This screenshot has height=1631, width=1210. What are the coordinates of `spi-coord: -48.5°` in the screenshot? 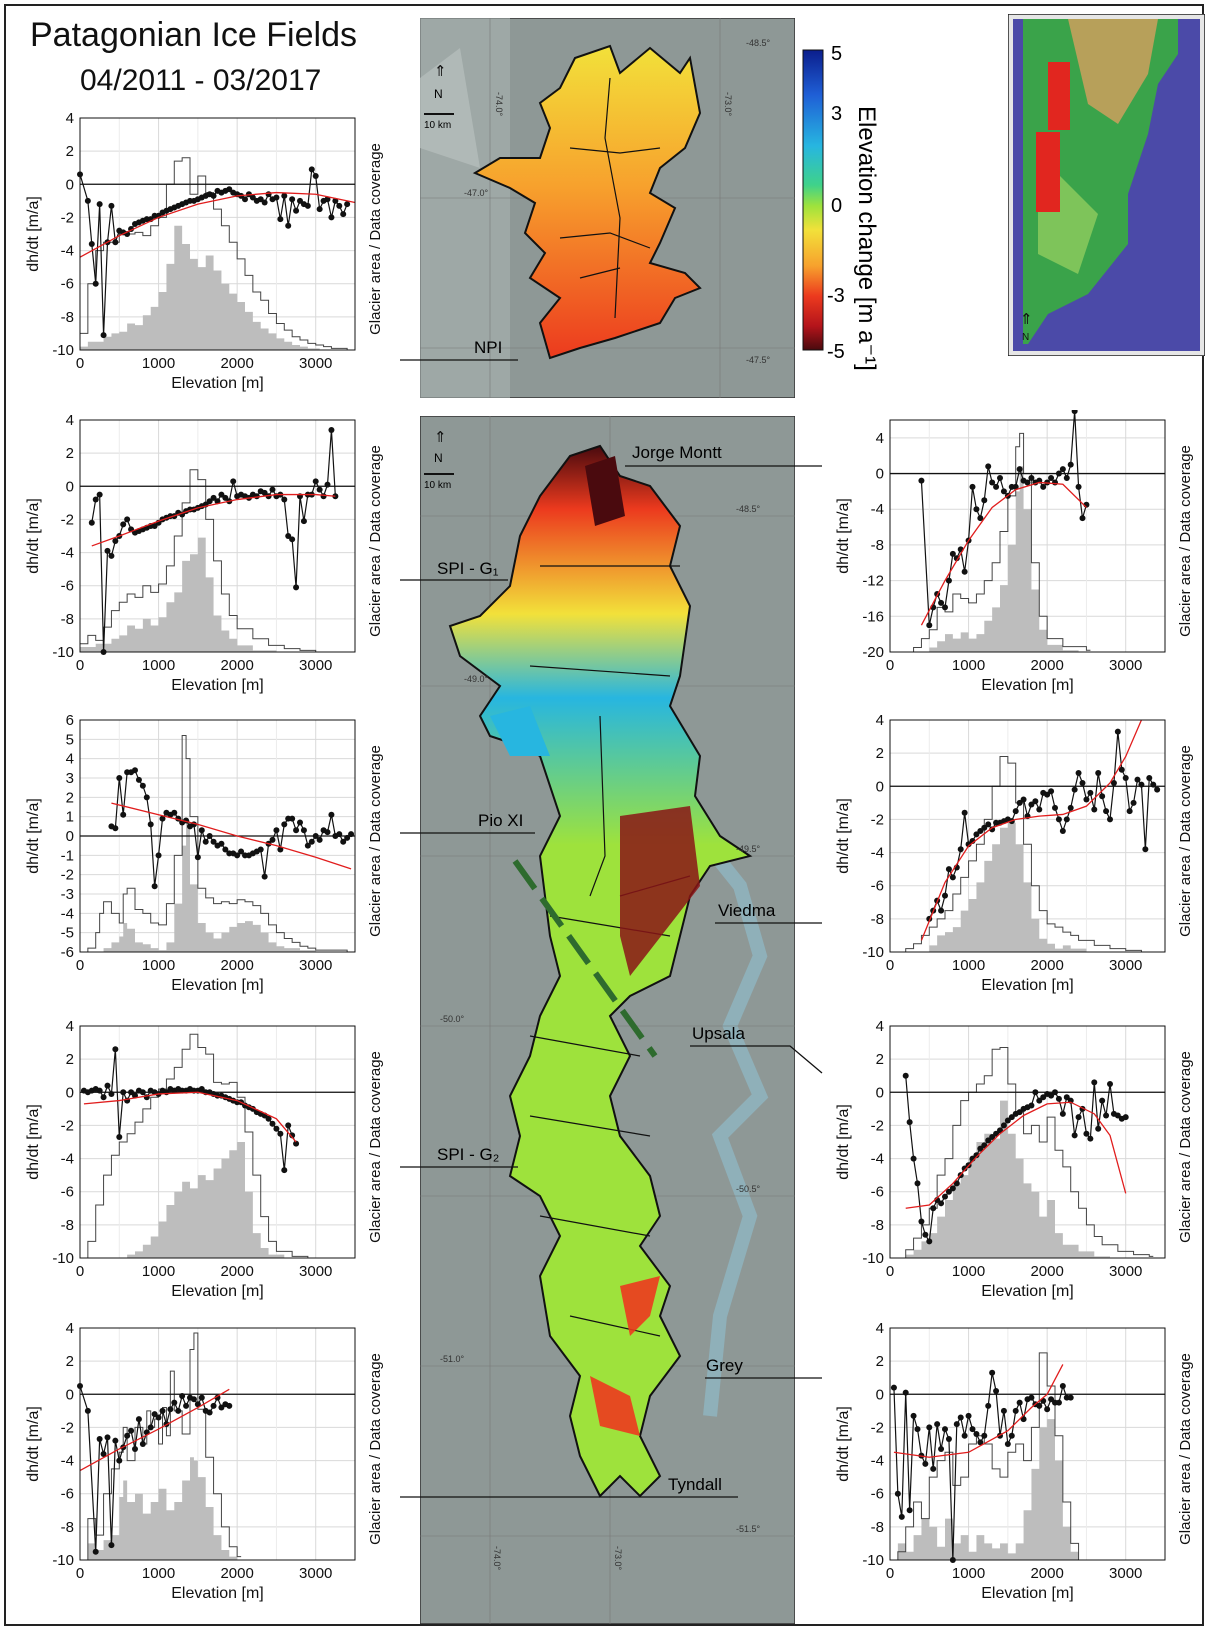 It's located at (748, 509).